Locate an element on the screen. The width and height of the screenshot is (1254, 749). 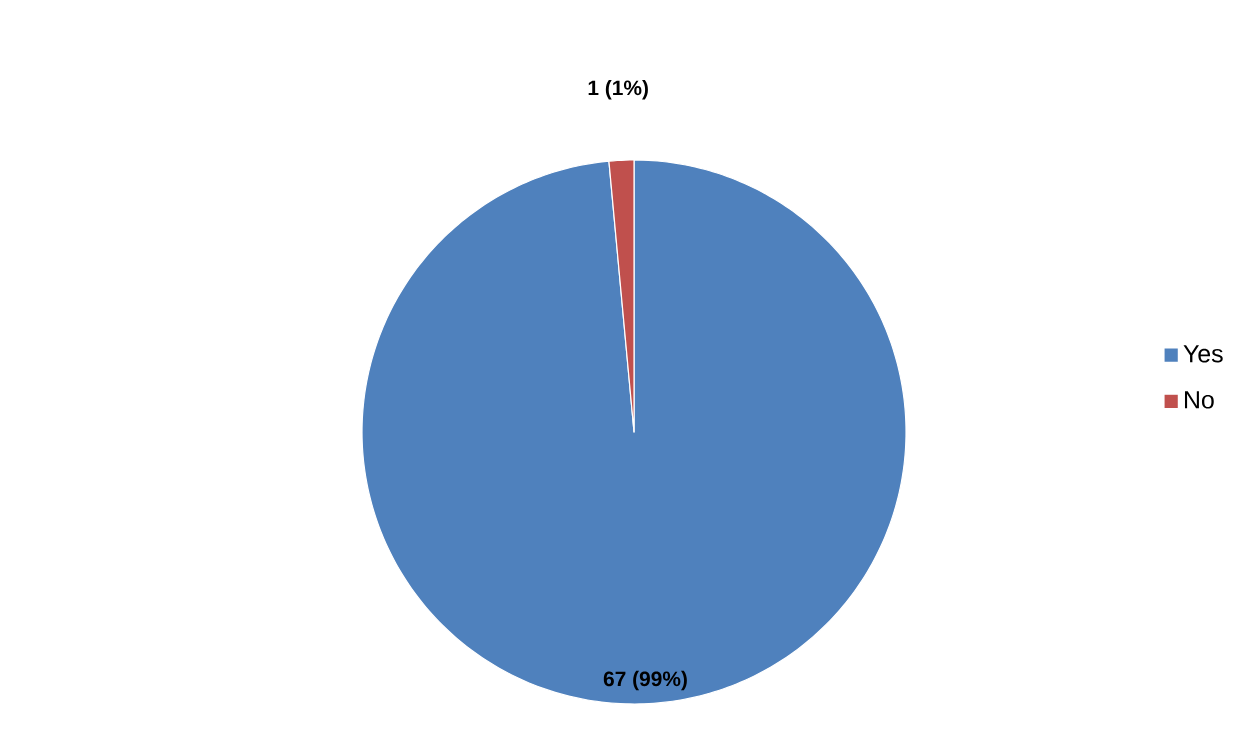
data-label: 1 (1%) is located at coordinates (618, 89).